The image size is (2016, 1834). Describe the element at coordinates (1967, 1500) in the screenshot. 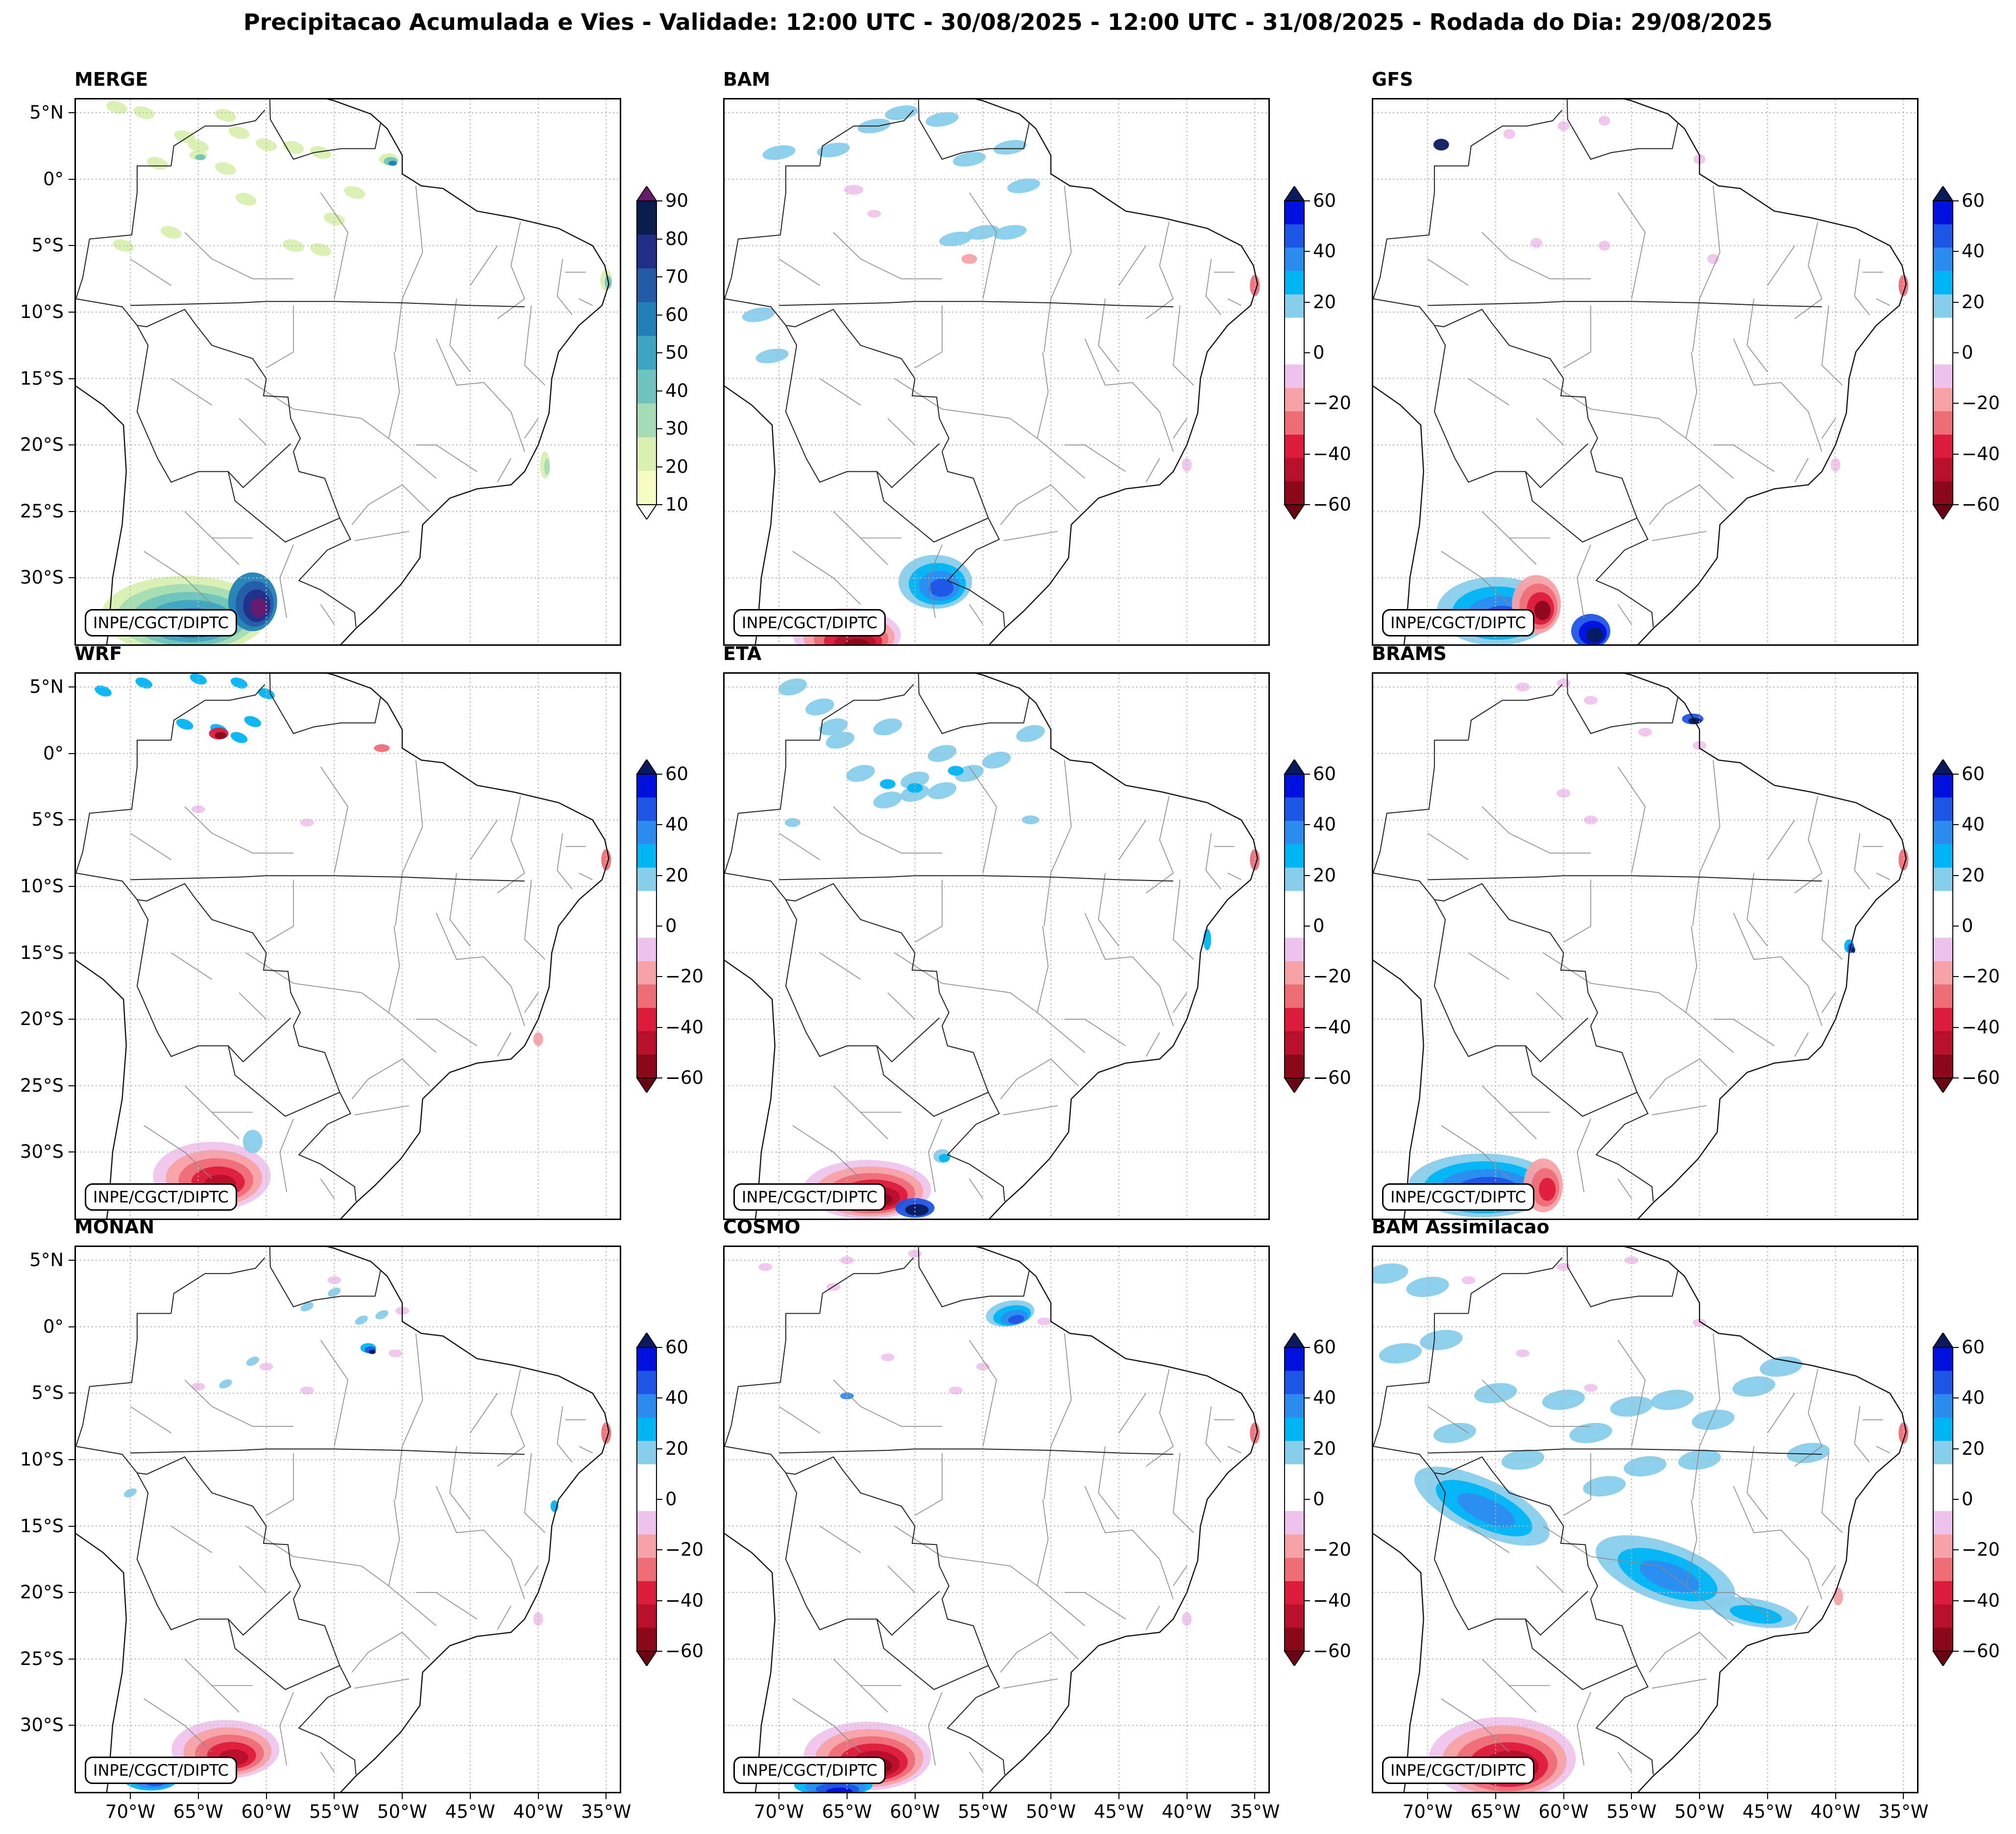

I see `colorbar-tick-label: 0` at that location.